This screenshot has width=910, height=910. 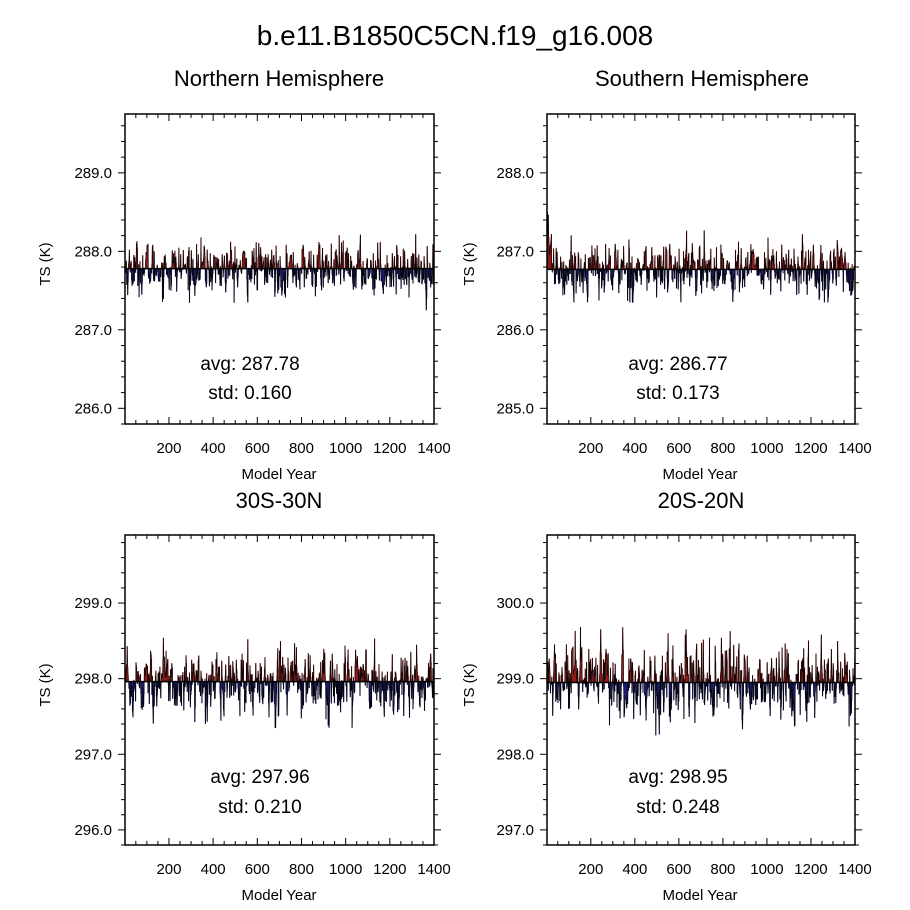 I want to click on std-annotation: std: 0.160, so click(x=249, y=393).